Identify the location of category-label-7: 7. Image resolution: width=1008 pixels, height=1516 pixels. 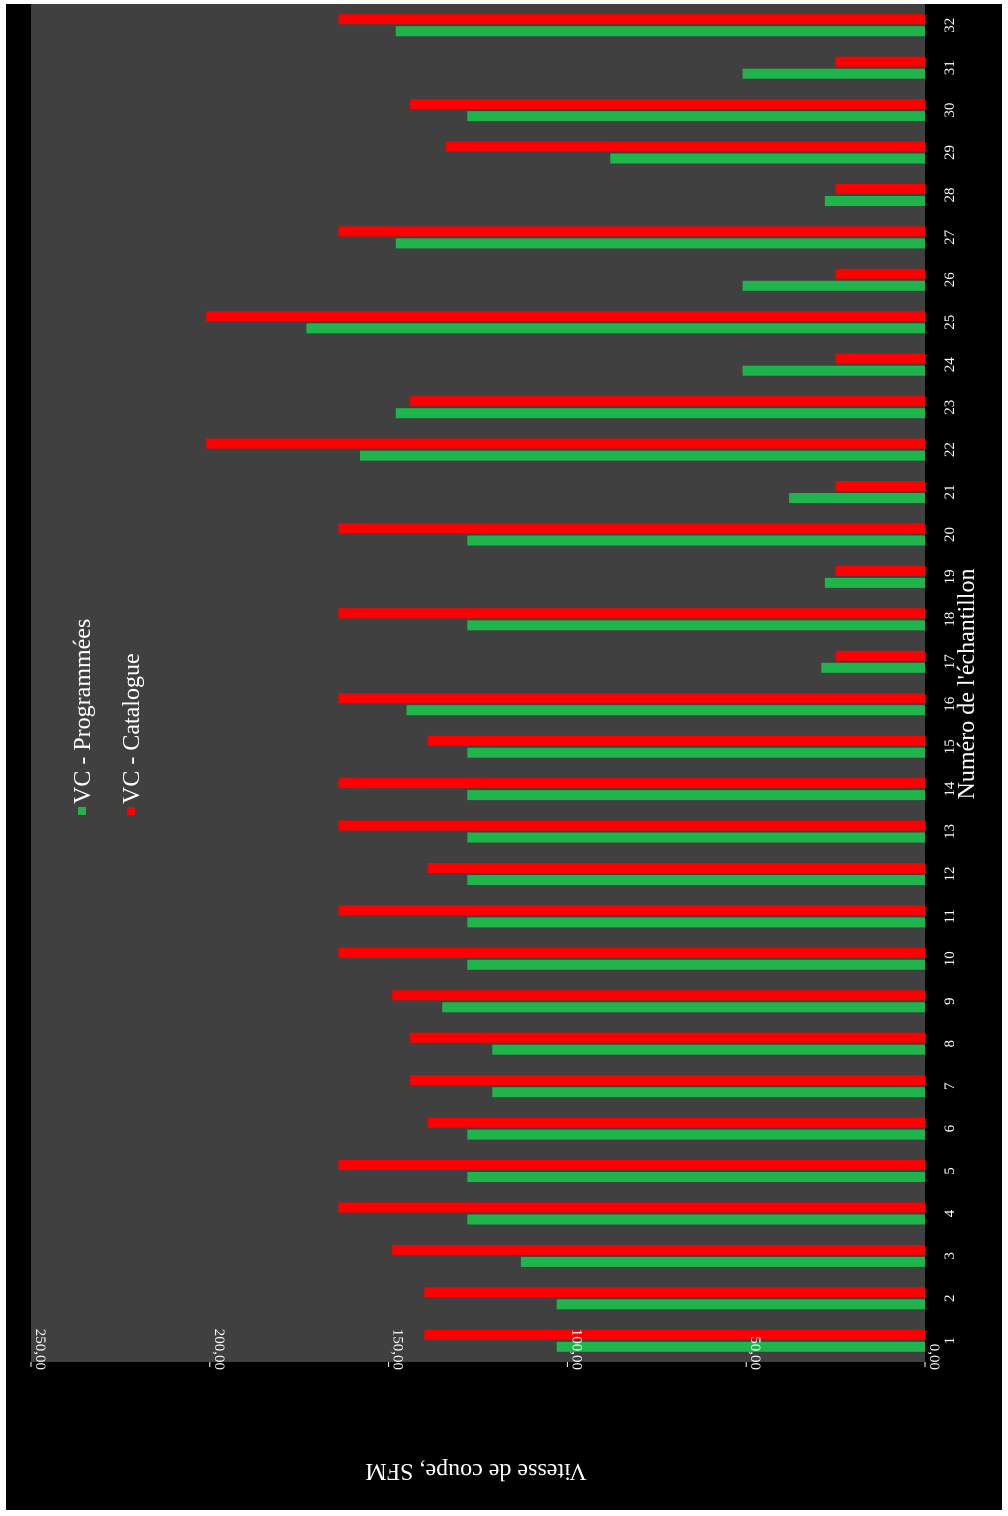
(950, 1086).